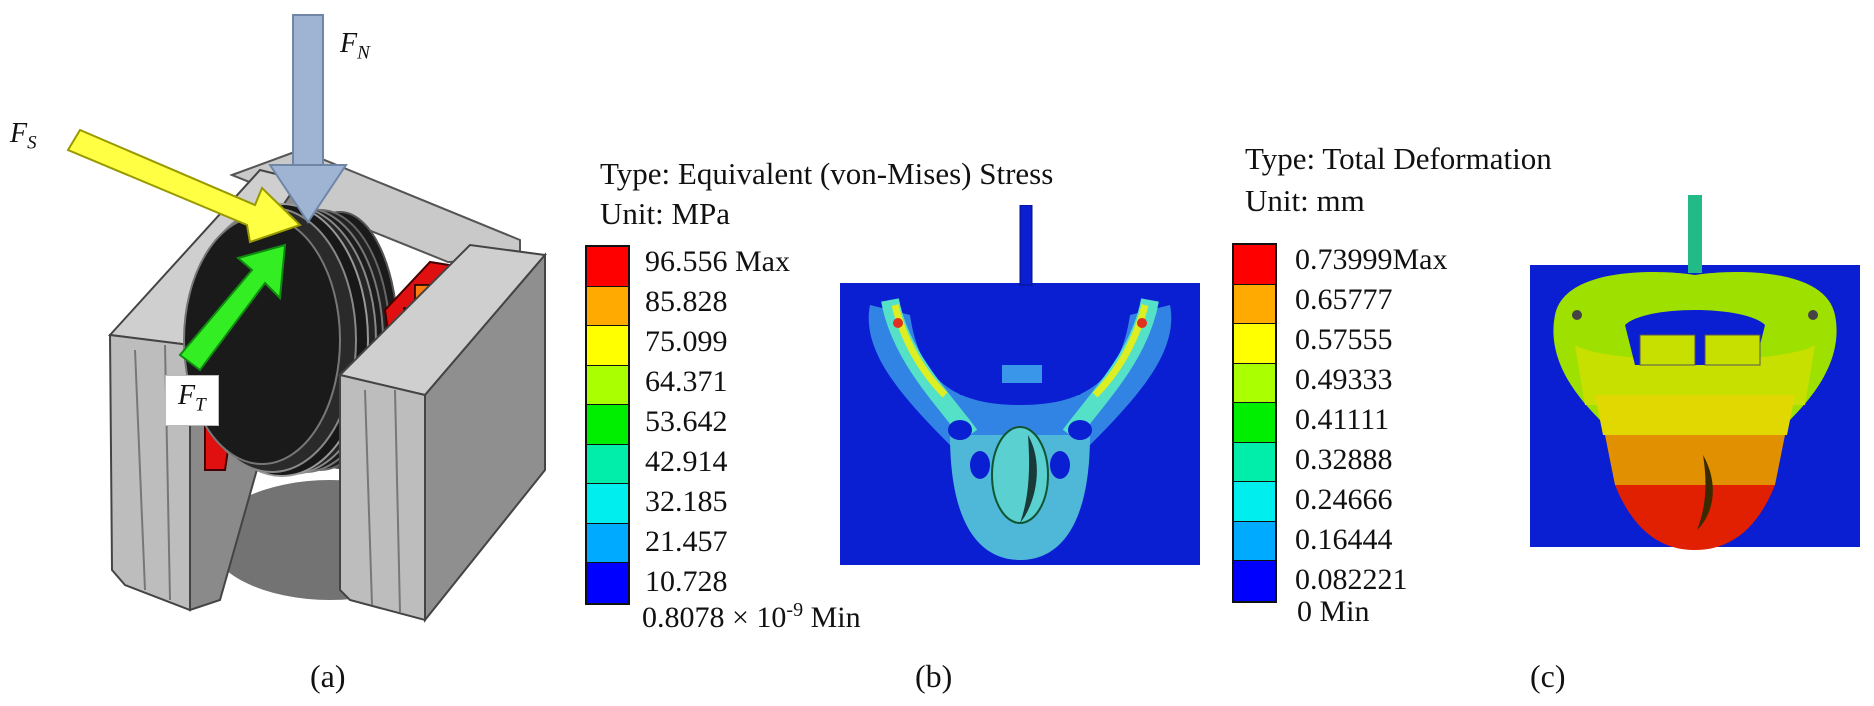  Describe the element at coordinates (382, 497) in the screenshot. I see `right-bracket-front` at that location.